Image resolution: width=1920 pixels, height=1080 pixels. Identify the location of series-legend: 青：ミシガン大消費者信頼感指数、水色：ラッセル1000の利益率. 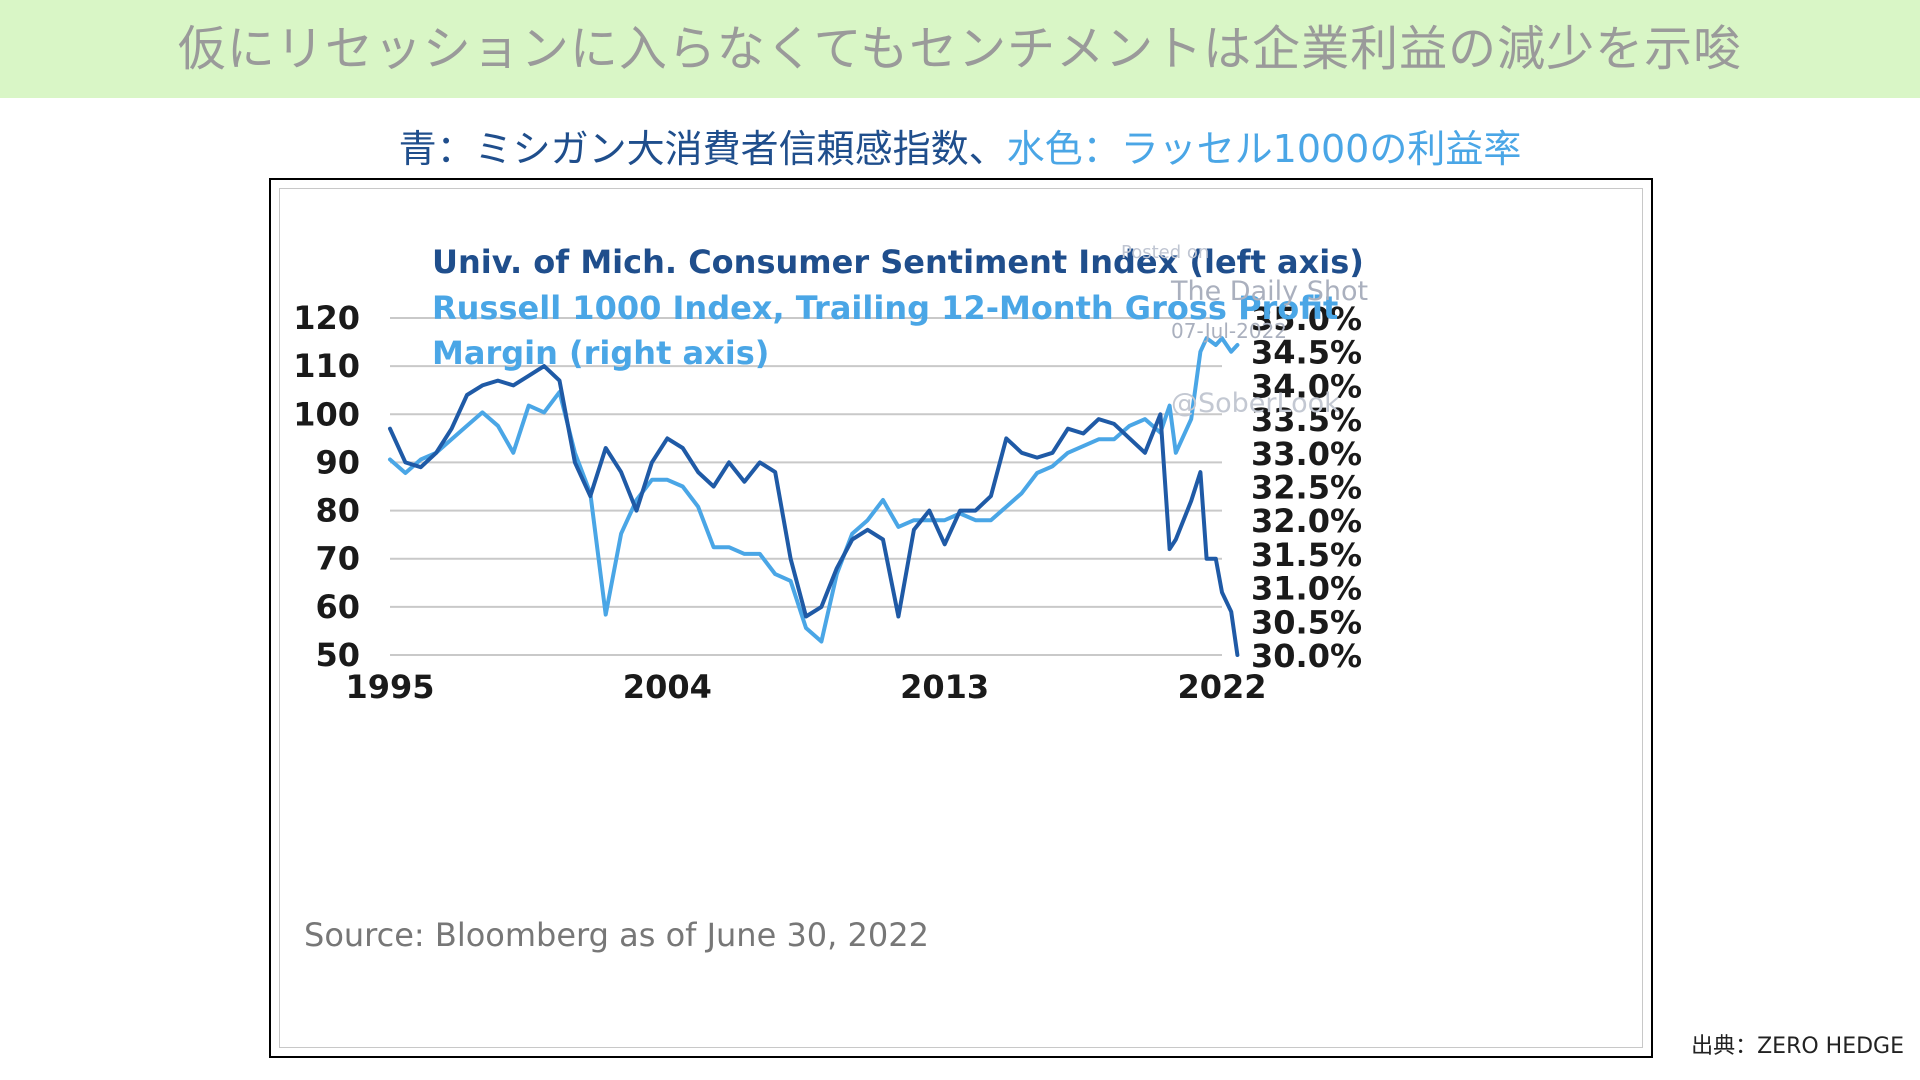
(960, 145).